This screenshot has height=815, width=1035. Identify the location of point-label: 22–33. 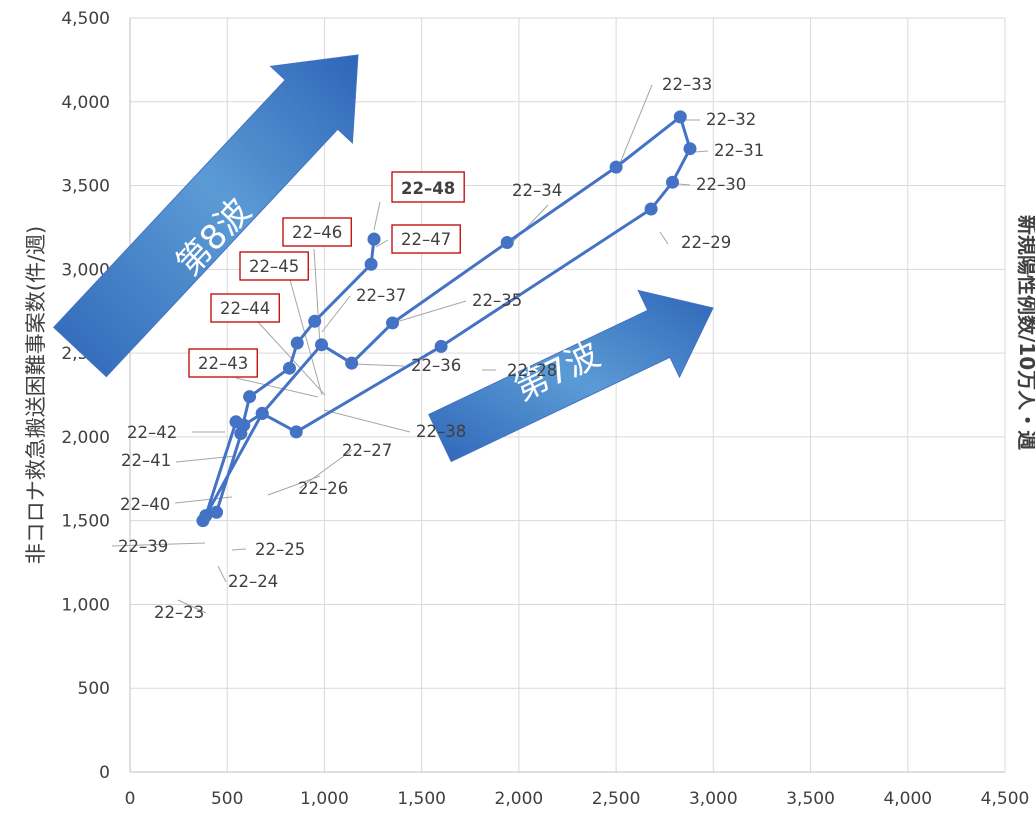
(687, 84).